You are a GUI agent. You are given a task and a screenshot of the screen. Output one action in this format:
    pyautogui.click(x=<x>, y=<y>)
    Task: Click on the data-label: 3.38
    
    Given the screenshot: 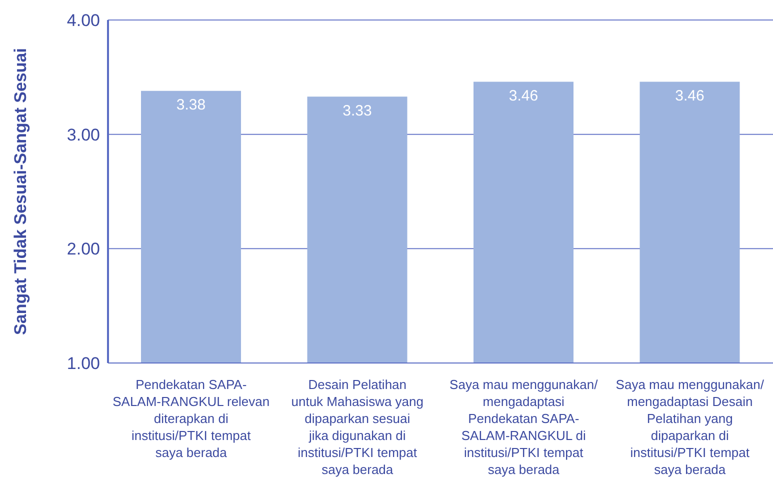 What is the action you would take?
    pyautogui.click(x=191, y=105)
    